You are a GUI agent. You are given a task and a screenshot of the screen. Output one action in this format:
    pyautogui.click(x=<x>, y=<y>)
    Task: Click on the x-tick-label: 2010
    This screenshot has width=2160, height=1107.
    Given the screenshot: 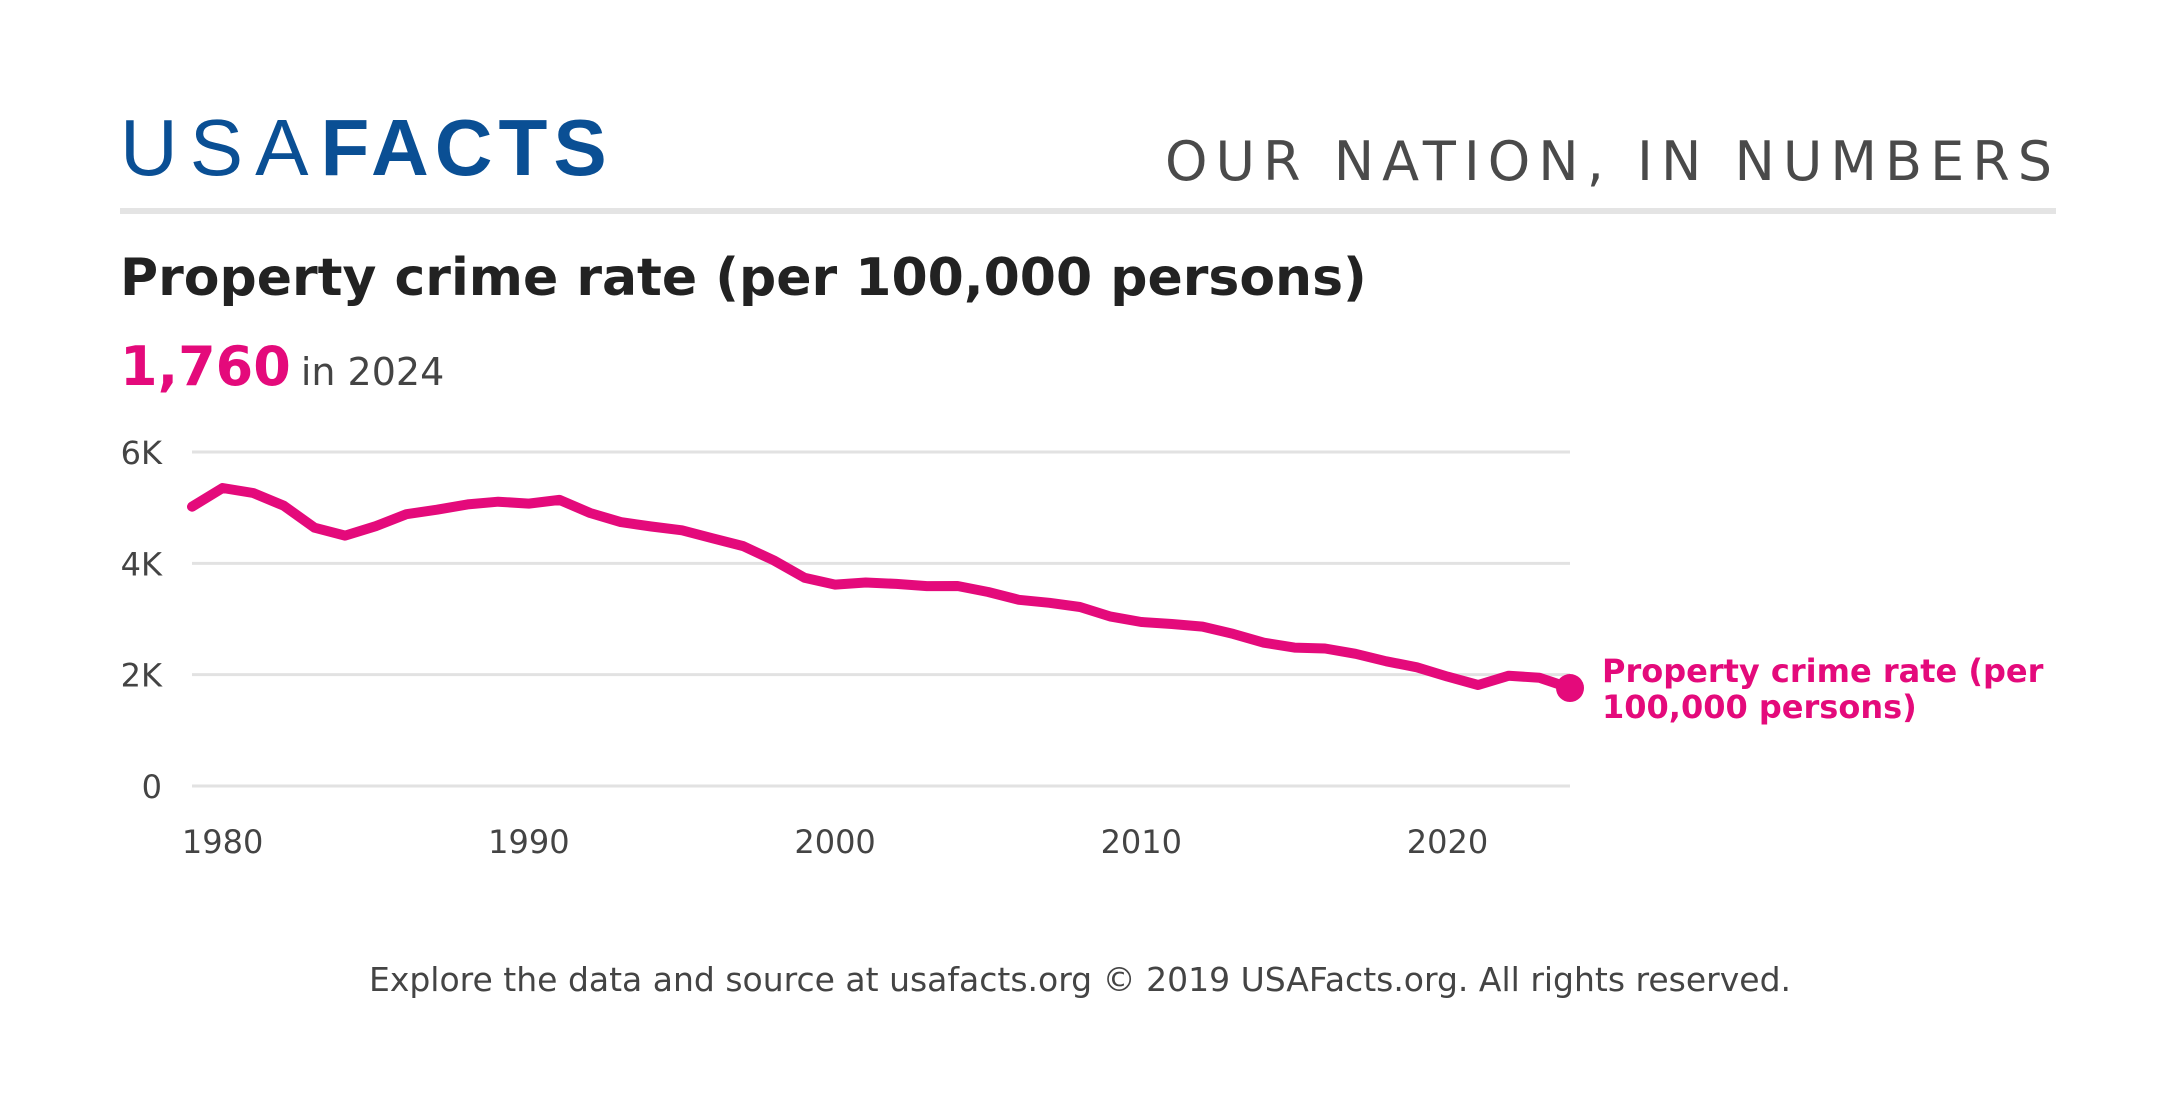 What is the action you would take?
    pyautogui.click(x=1141, y=842)
    